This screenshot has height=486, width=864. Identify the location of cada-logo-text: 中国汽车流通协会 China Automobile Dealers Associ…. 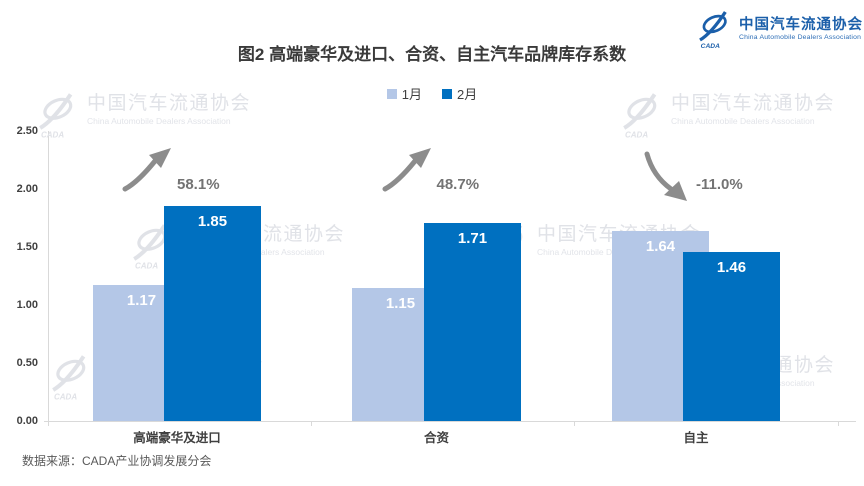
(801, 30).